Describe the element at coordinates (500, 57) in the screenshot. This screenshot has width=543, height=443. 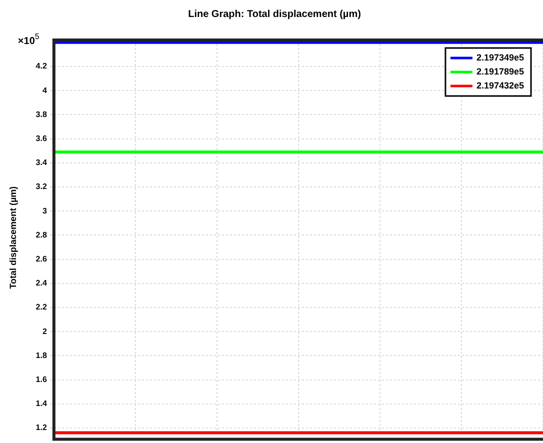
I see `legend-label: 2.197349e5` at that location.